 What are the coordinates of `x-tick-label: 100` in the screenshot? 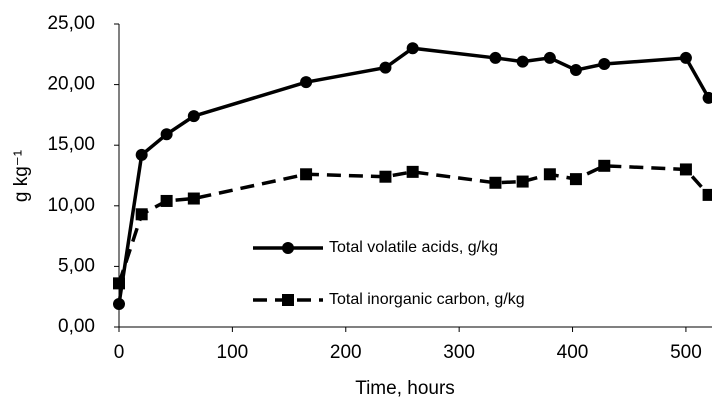 It's located at (233, 352).